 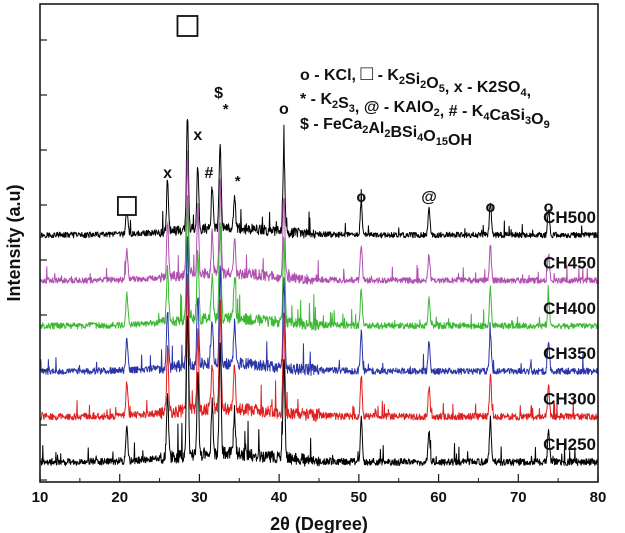 I want to click on series-label-ch450: CH450, so click(x=569, y=262).